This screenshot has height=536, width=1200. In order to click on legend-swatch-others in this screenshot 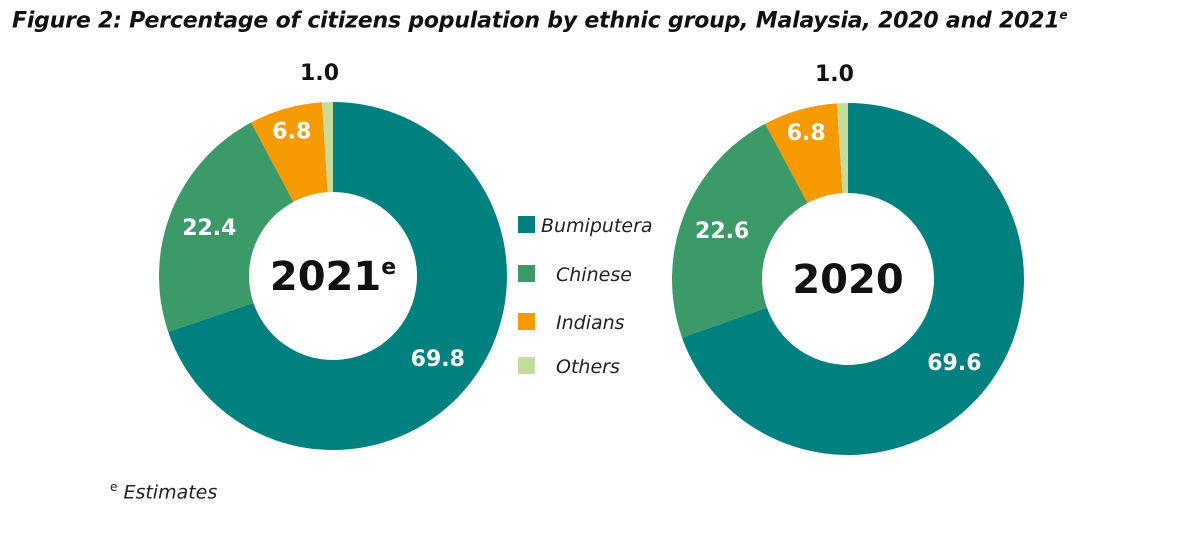, I will do `click(526, 365)`.